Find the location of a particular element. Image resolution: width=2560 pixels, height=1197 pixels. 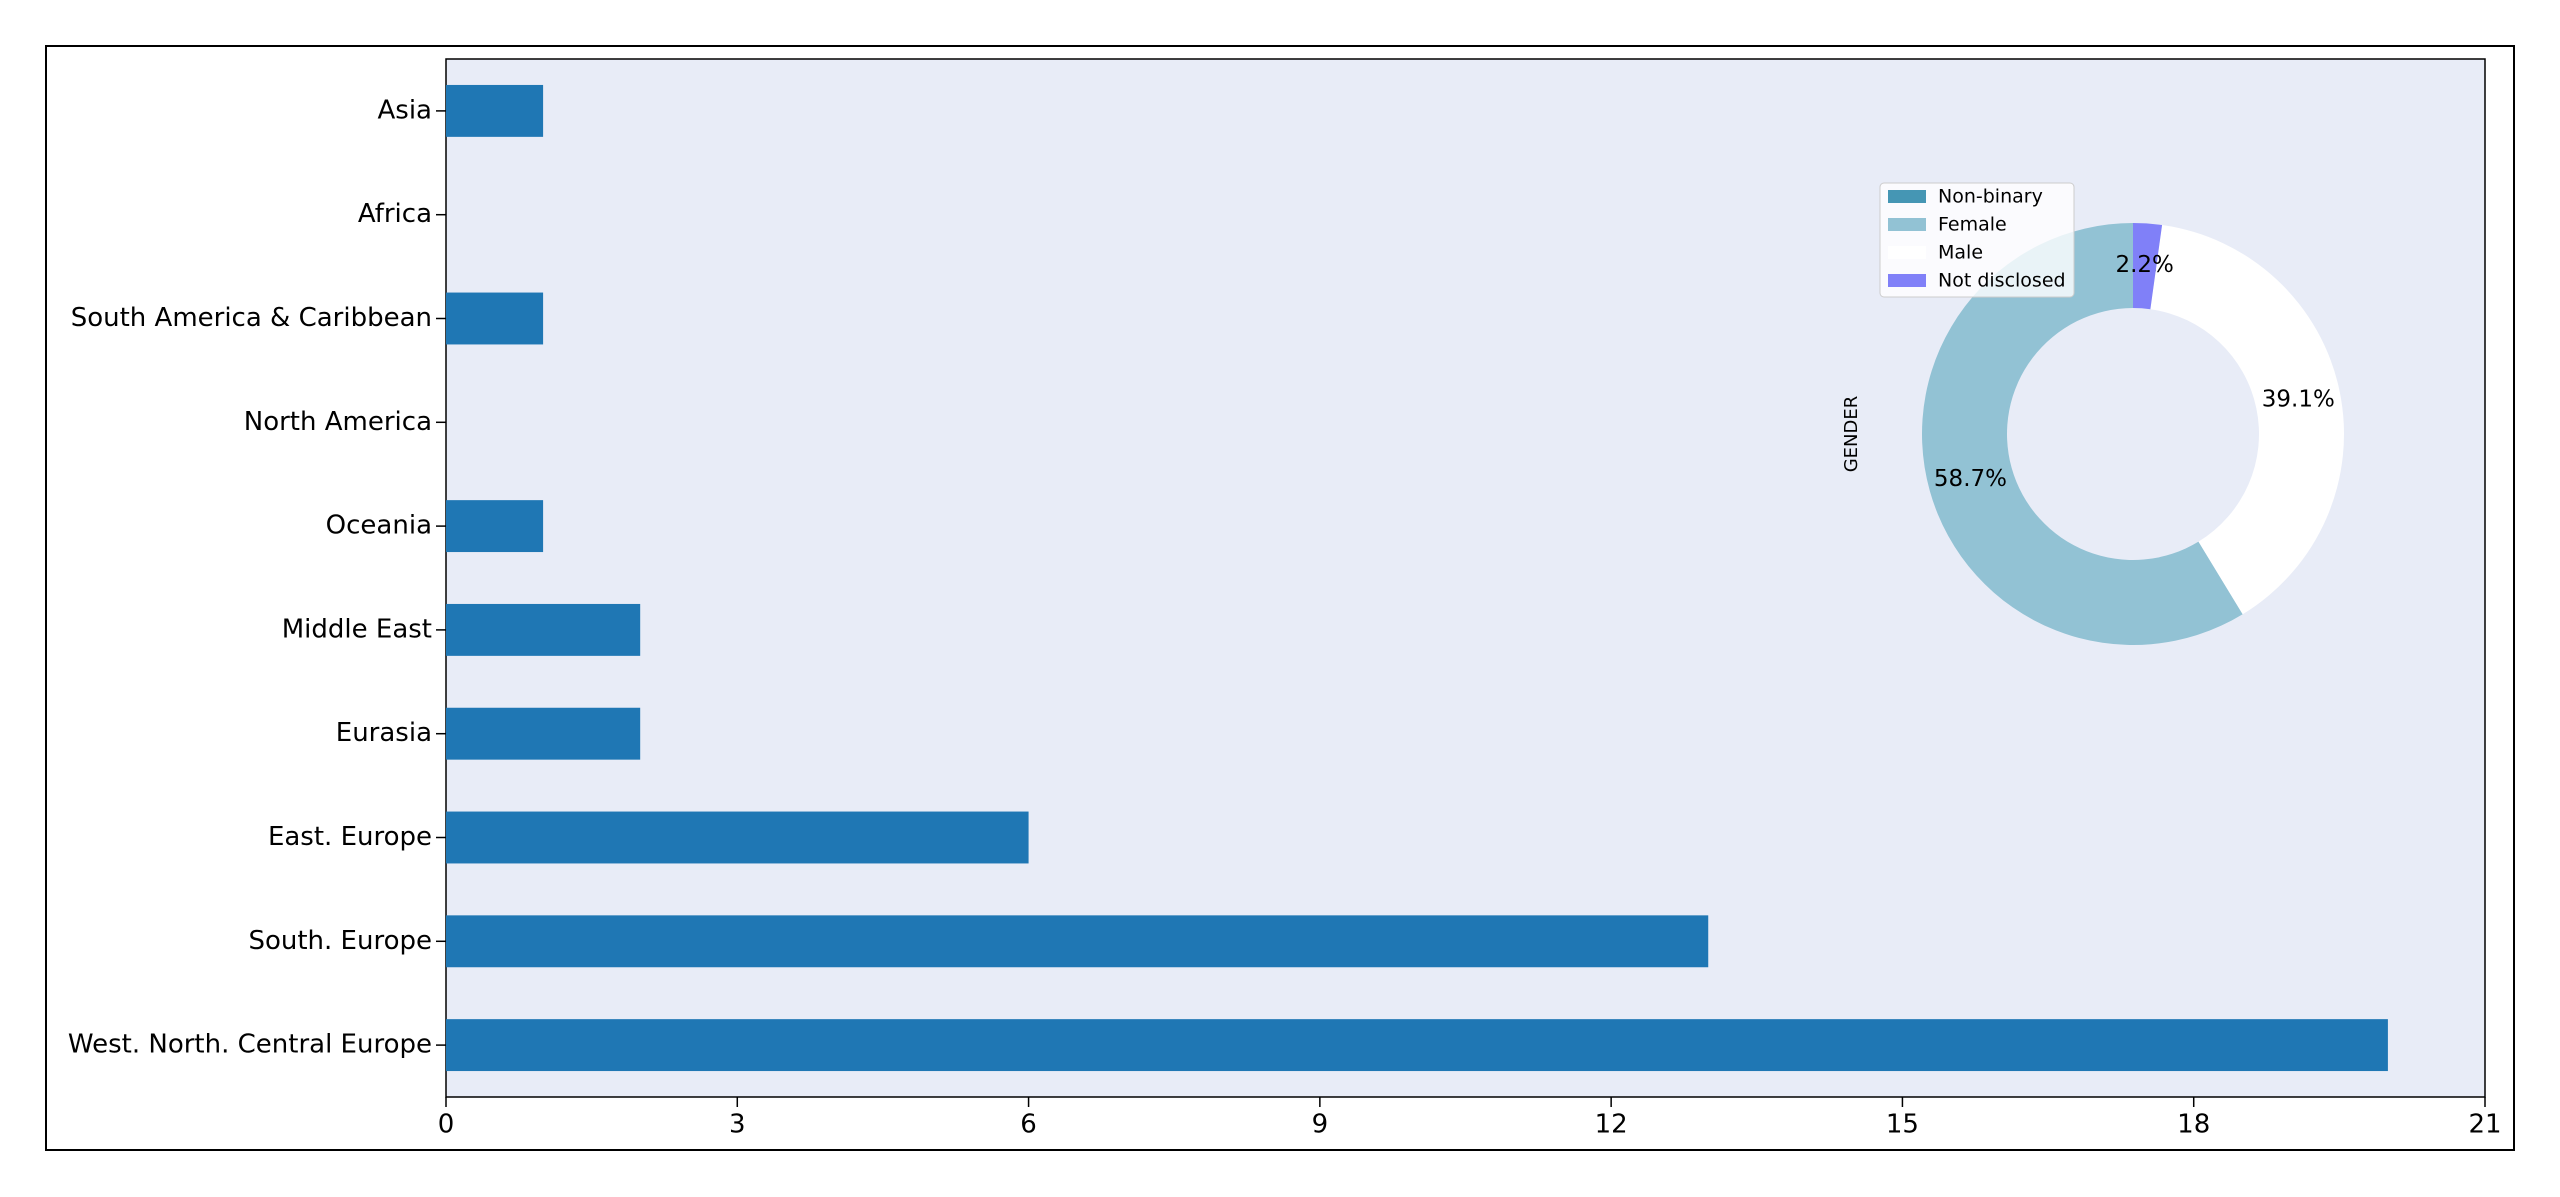

legend-label: Male is located at coordinates (1960, 253).